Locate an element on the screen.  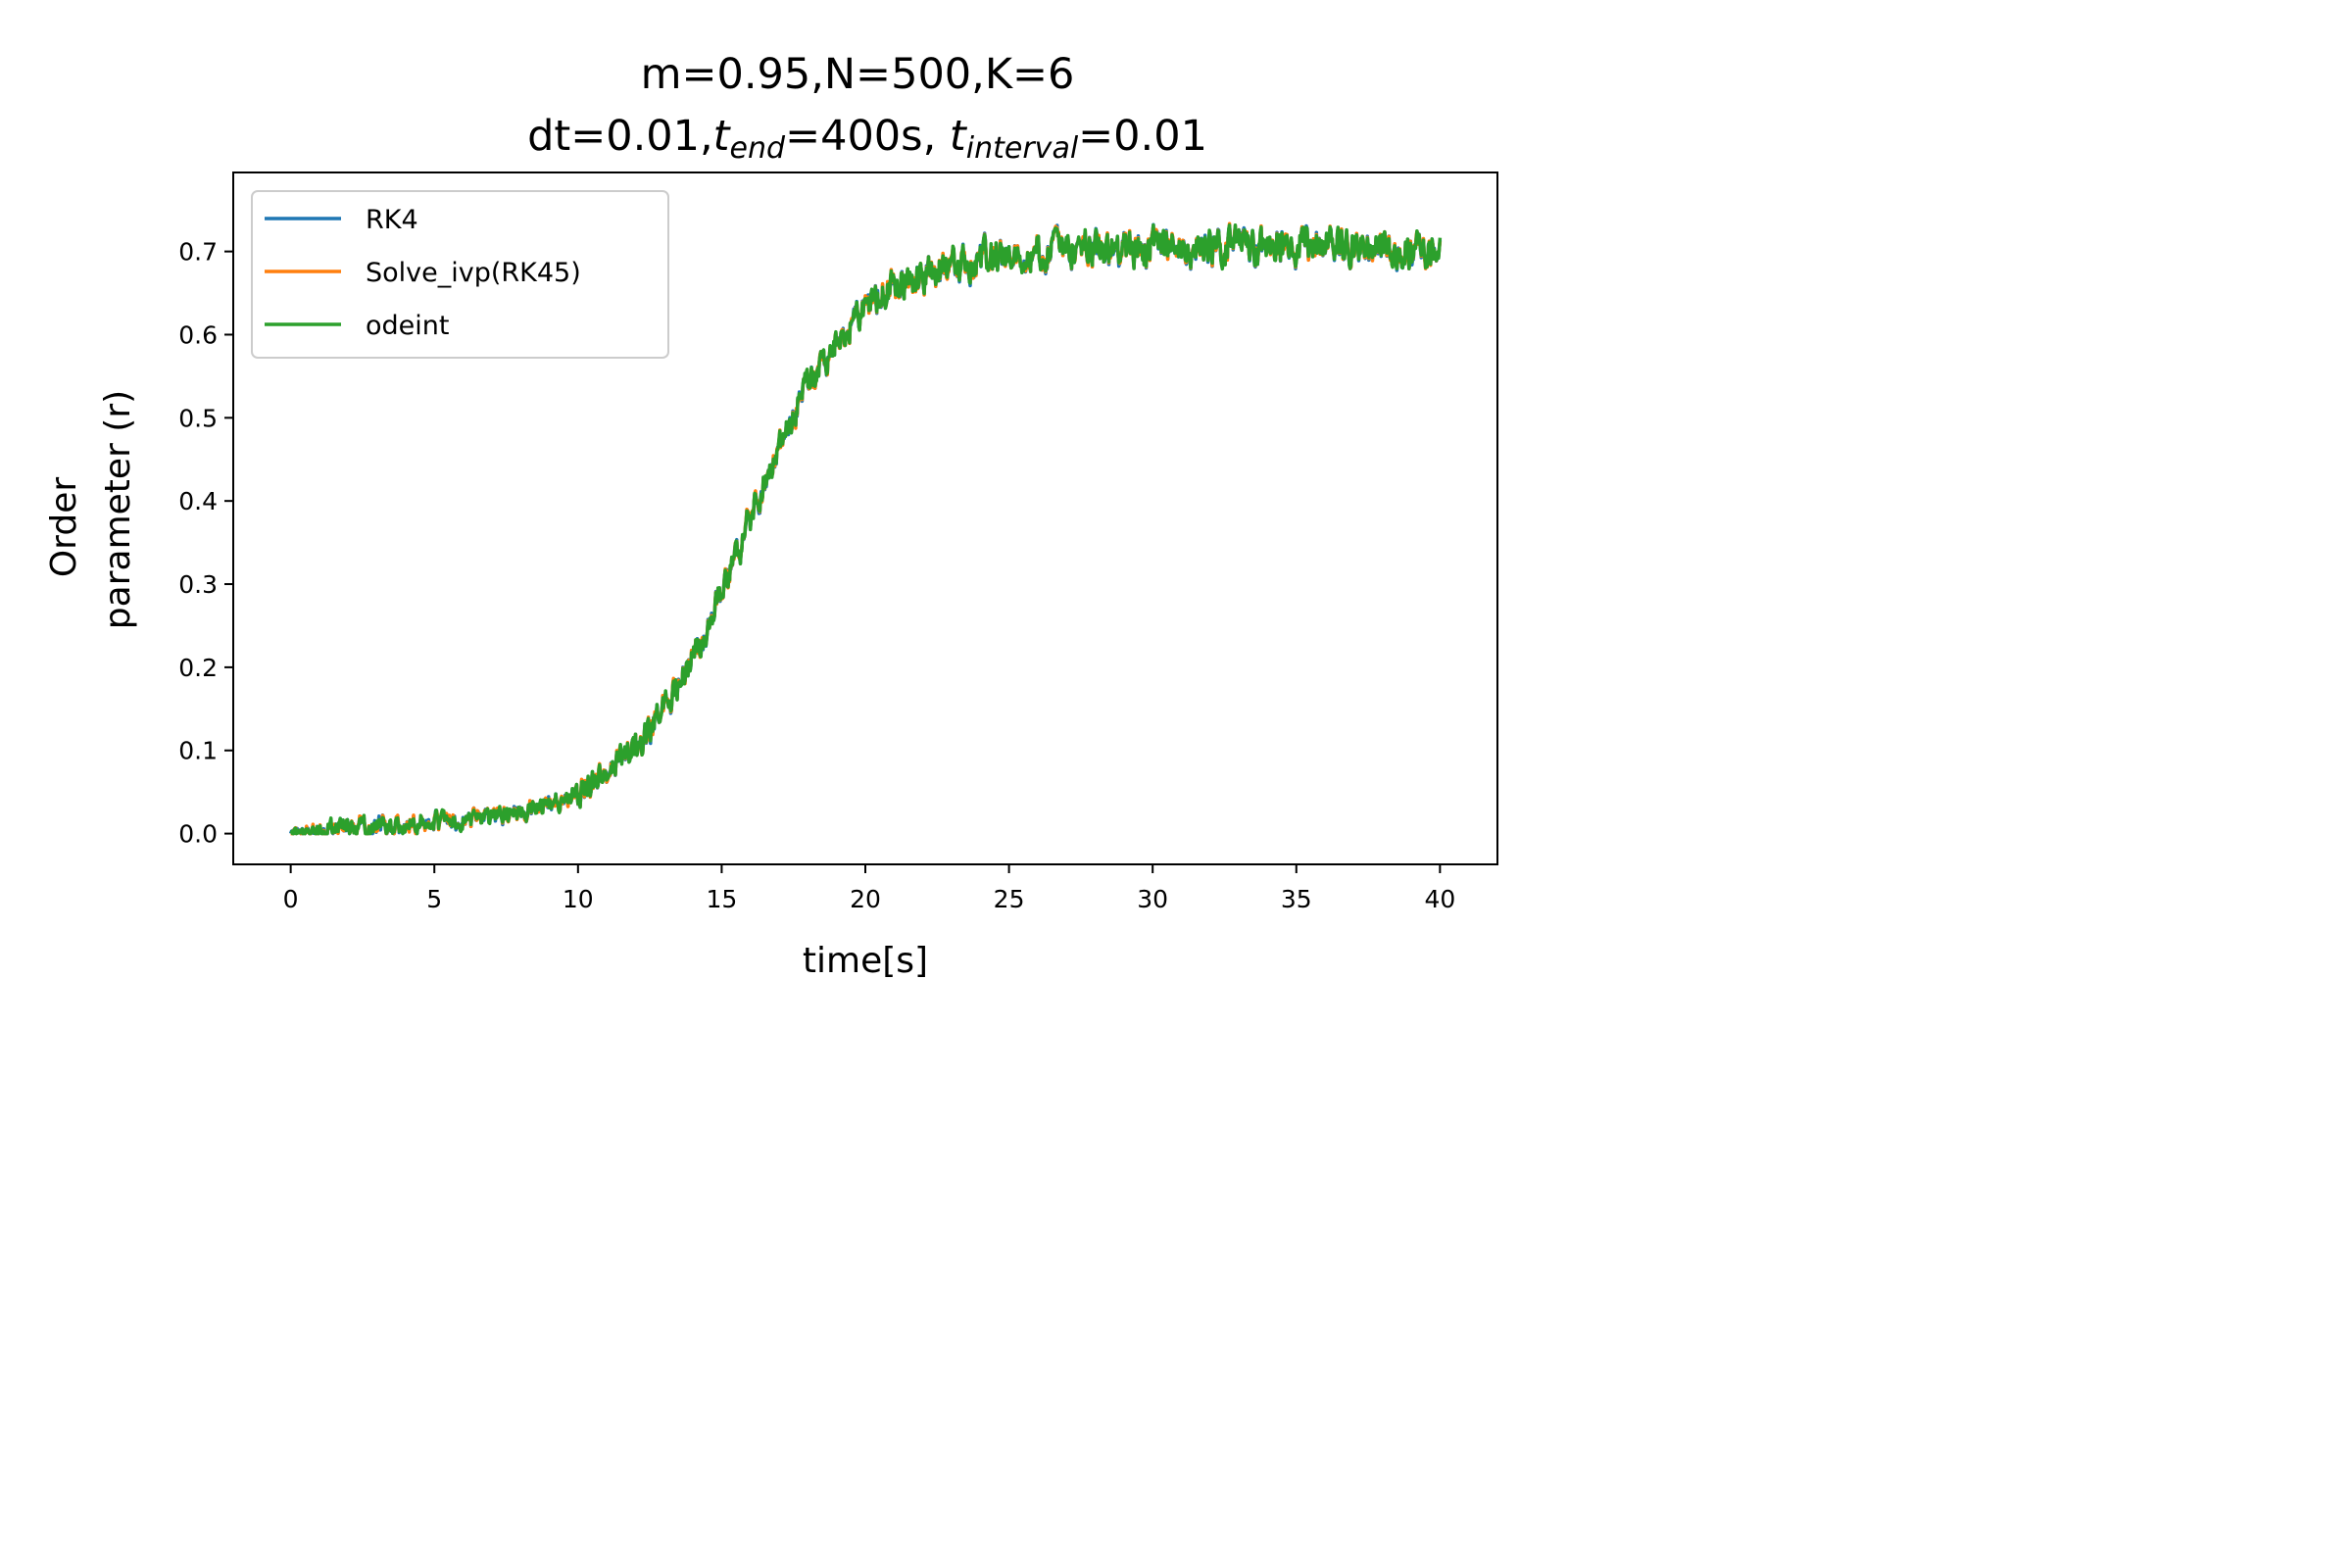
legend-label-odeint: odeint is located at coordinates (407, 326).